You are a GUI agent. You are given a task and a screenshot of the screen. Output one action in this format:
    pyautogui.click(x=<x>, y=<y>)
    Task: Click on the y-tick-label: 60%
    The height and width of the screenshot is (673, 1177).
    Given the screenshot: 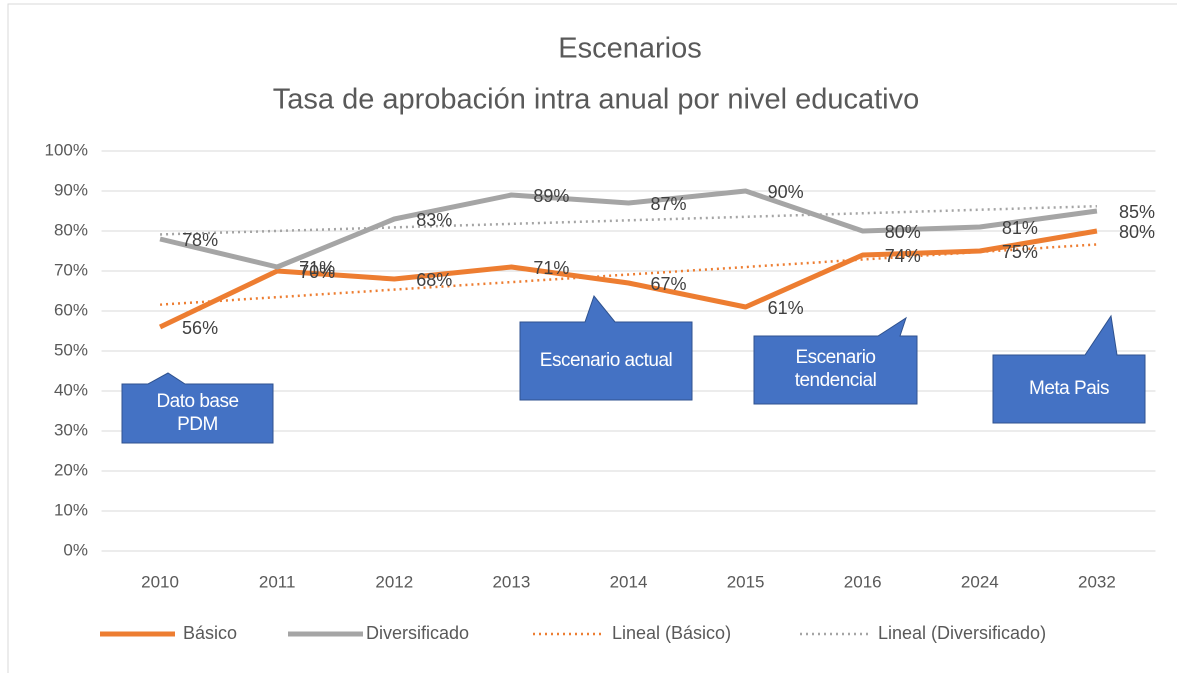 What is the action you would take?
    pyautogui.click(x=71, y=309)
    